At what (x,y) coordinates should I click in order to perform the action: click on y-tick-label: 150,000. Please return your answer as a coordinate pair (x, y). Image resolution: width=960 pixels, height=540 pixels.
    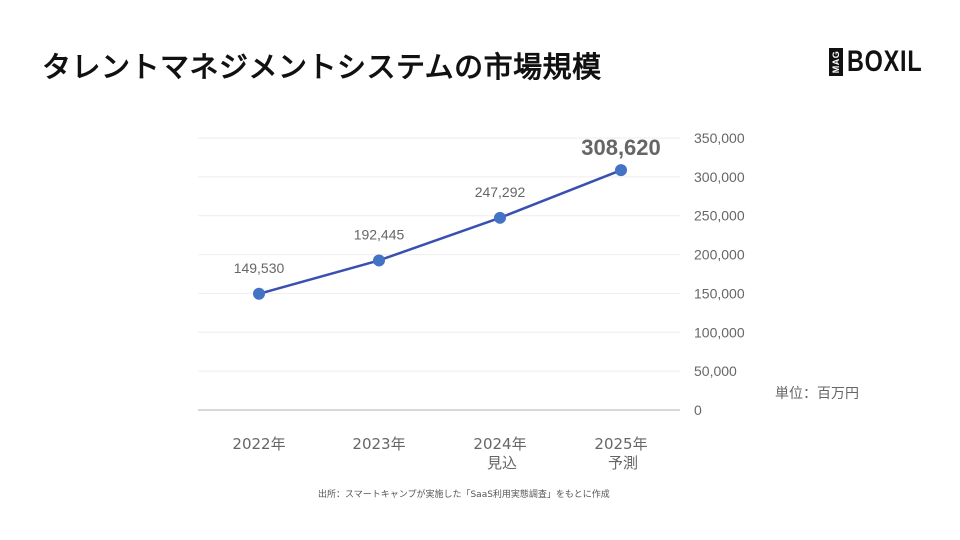
    Looking at the image, I should click on (719, 293).